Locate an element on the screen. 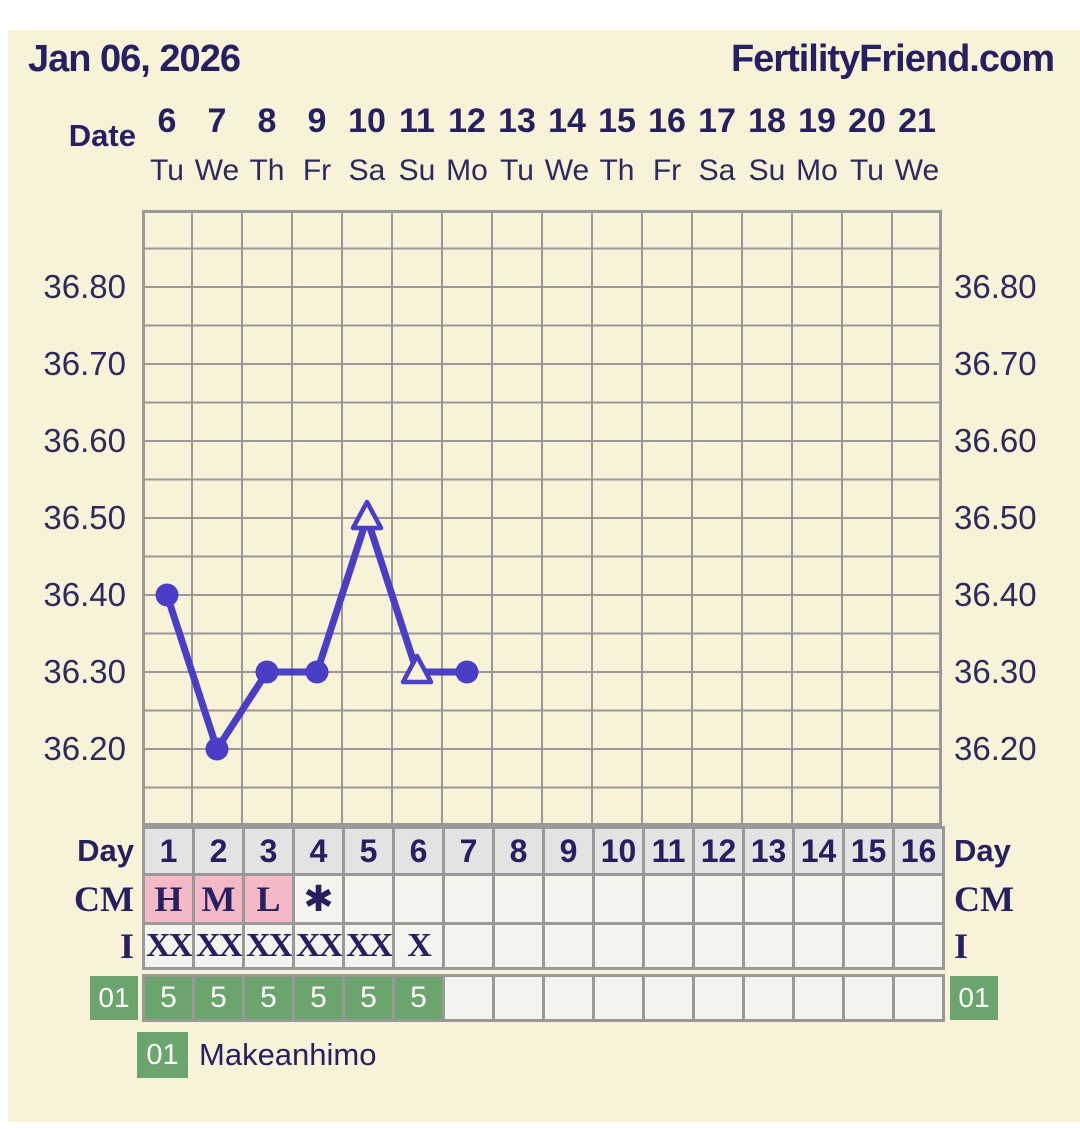  date-cell-14: 14 is located at coordinates (567, 120).